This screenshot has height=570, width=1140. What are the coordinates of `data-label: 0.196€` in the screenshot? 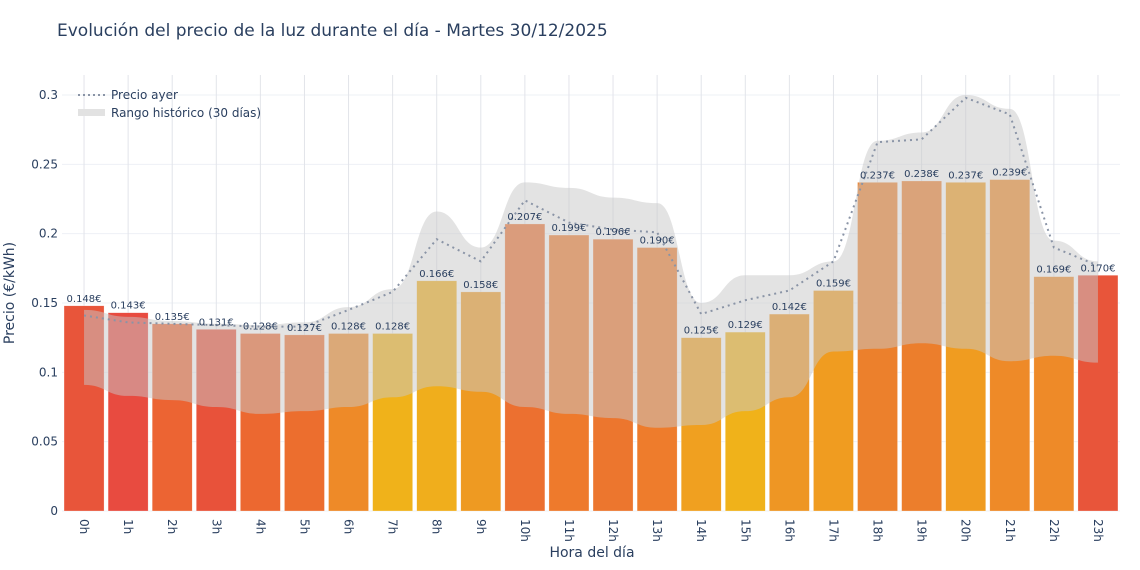 It's located at (613, 232).